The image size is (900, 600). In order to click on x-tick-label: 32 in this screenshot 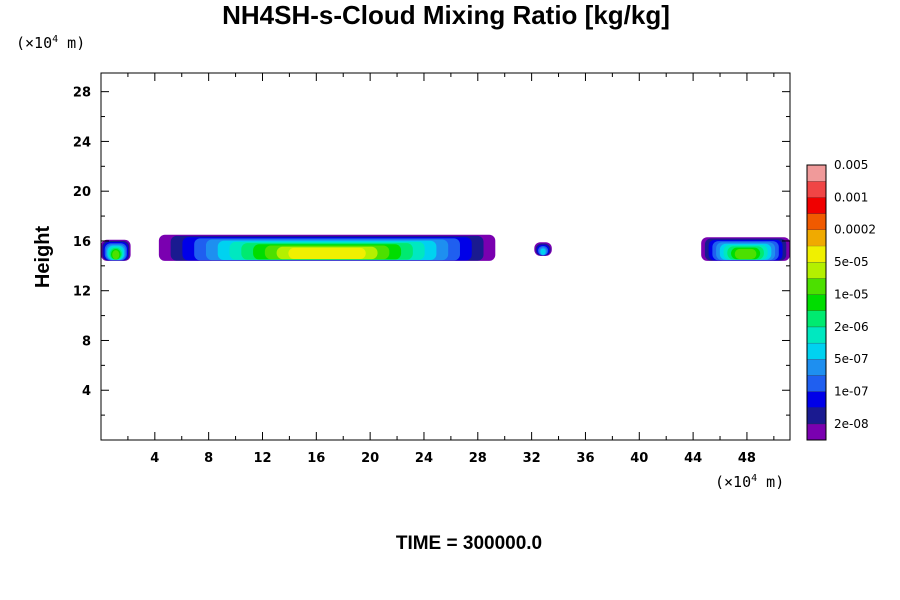, I will do `click(532, 458)`.